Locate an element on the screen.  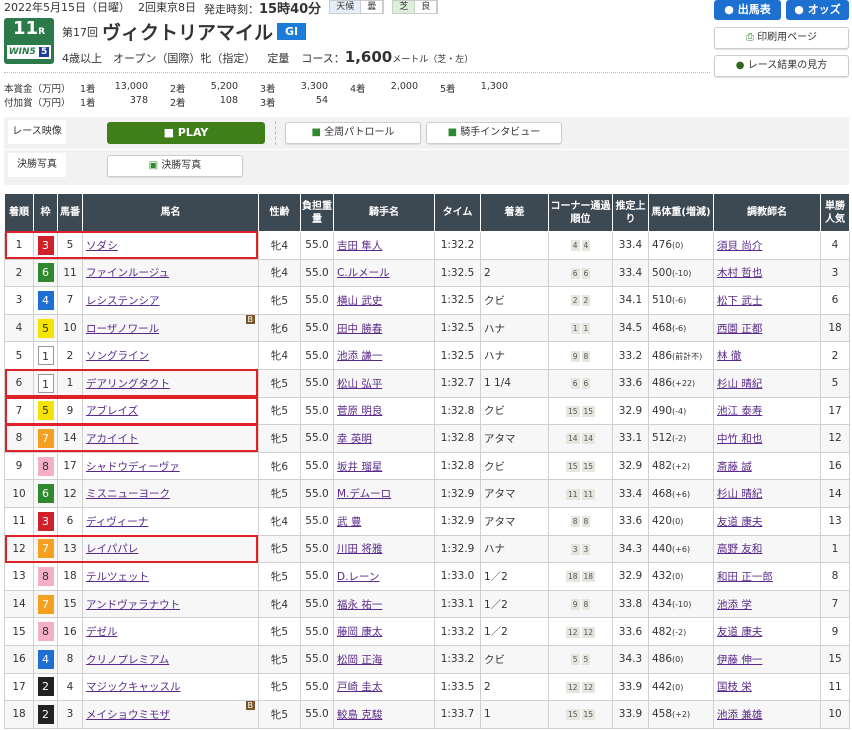
trainer-link: 池添 兼雄 is located at coordinates (740, 714).